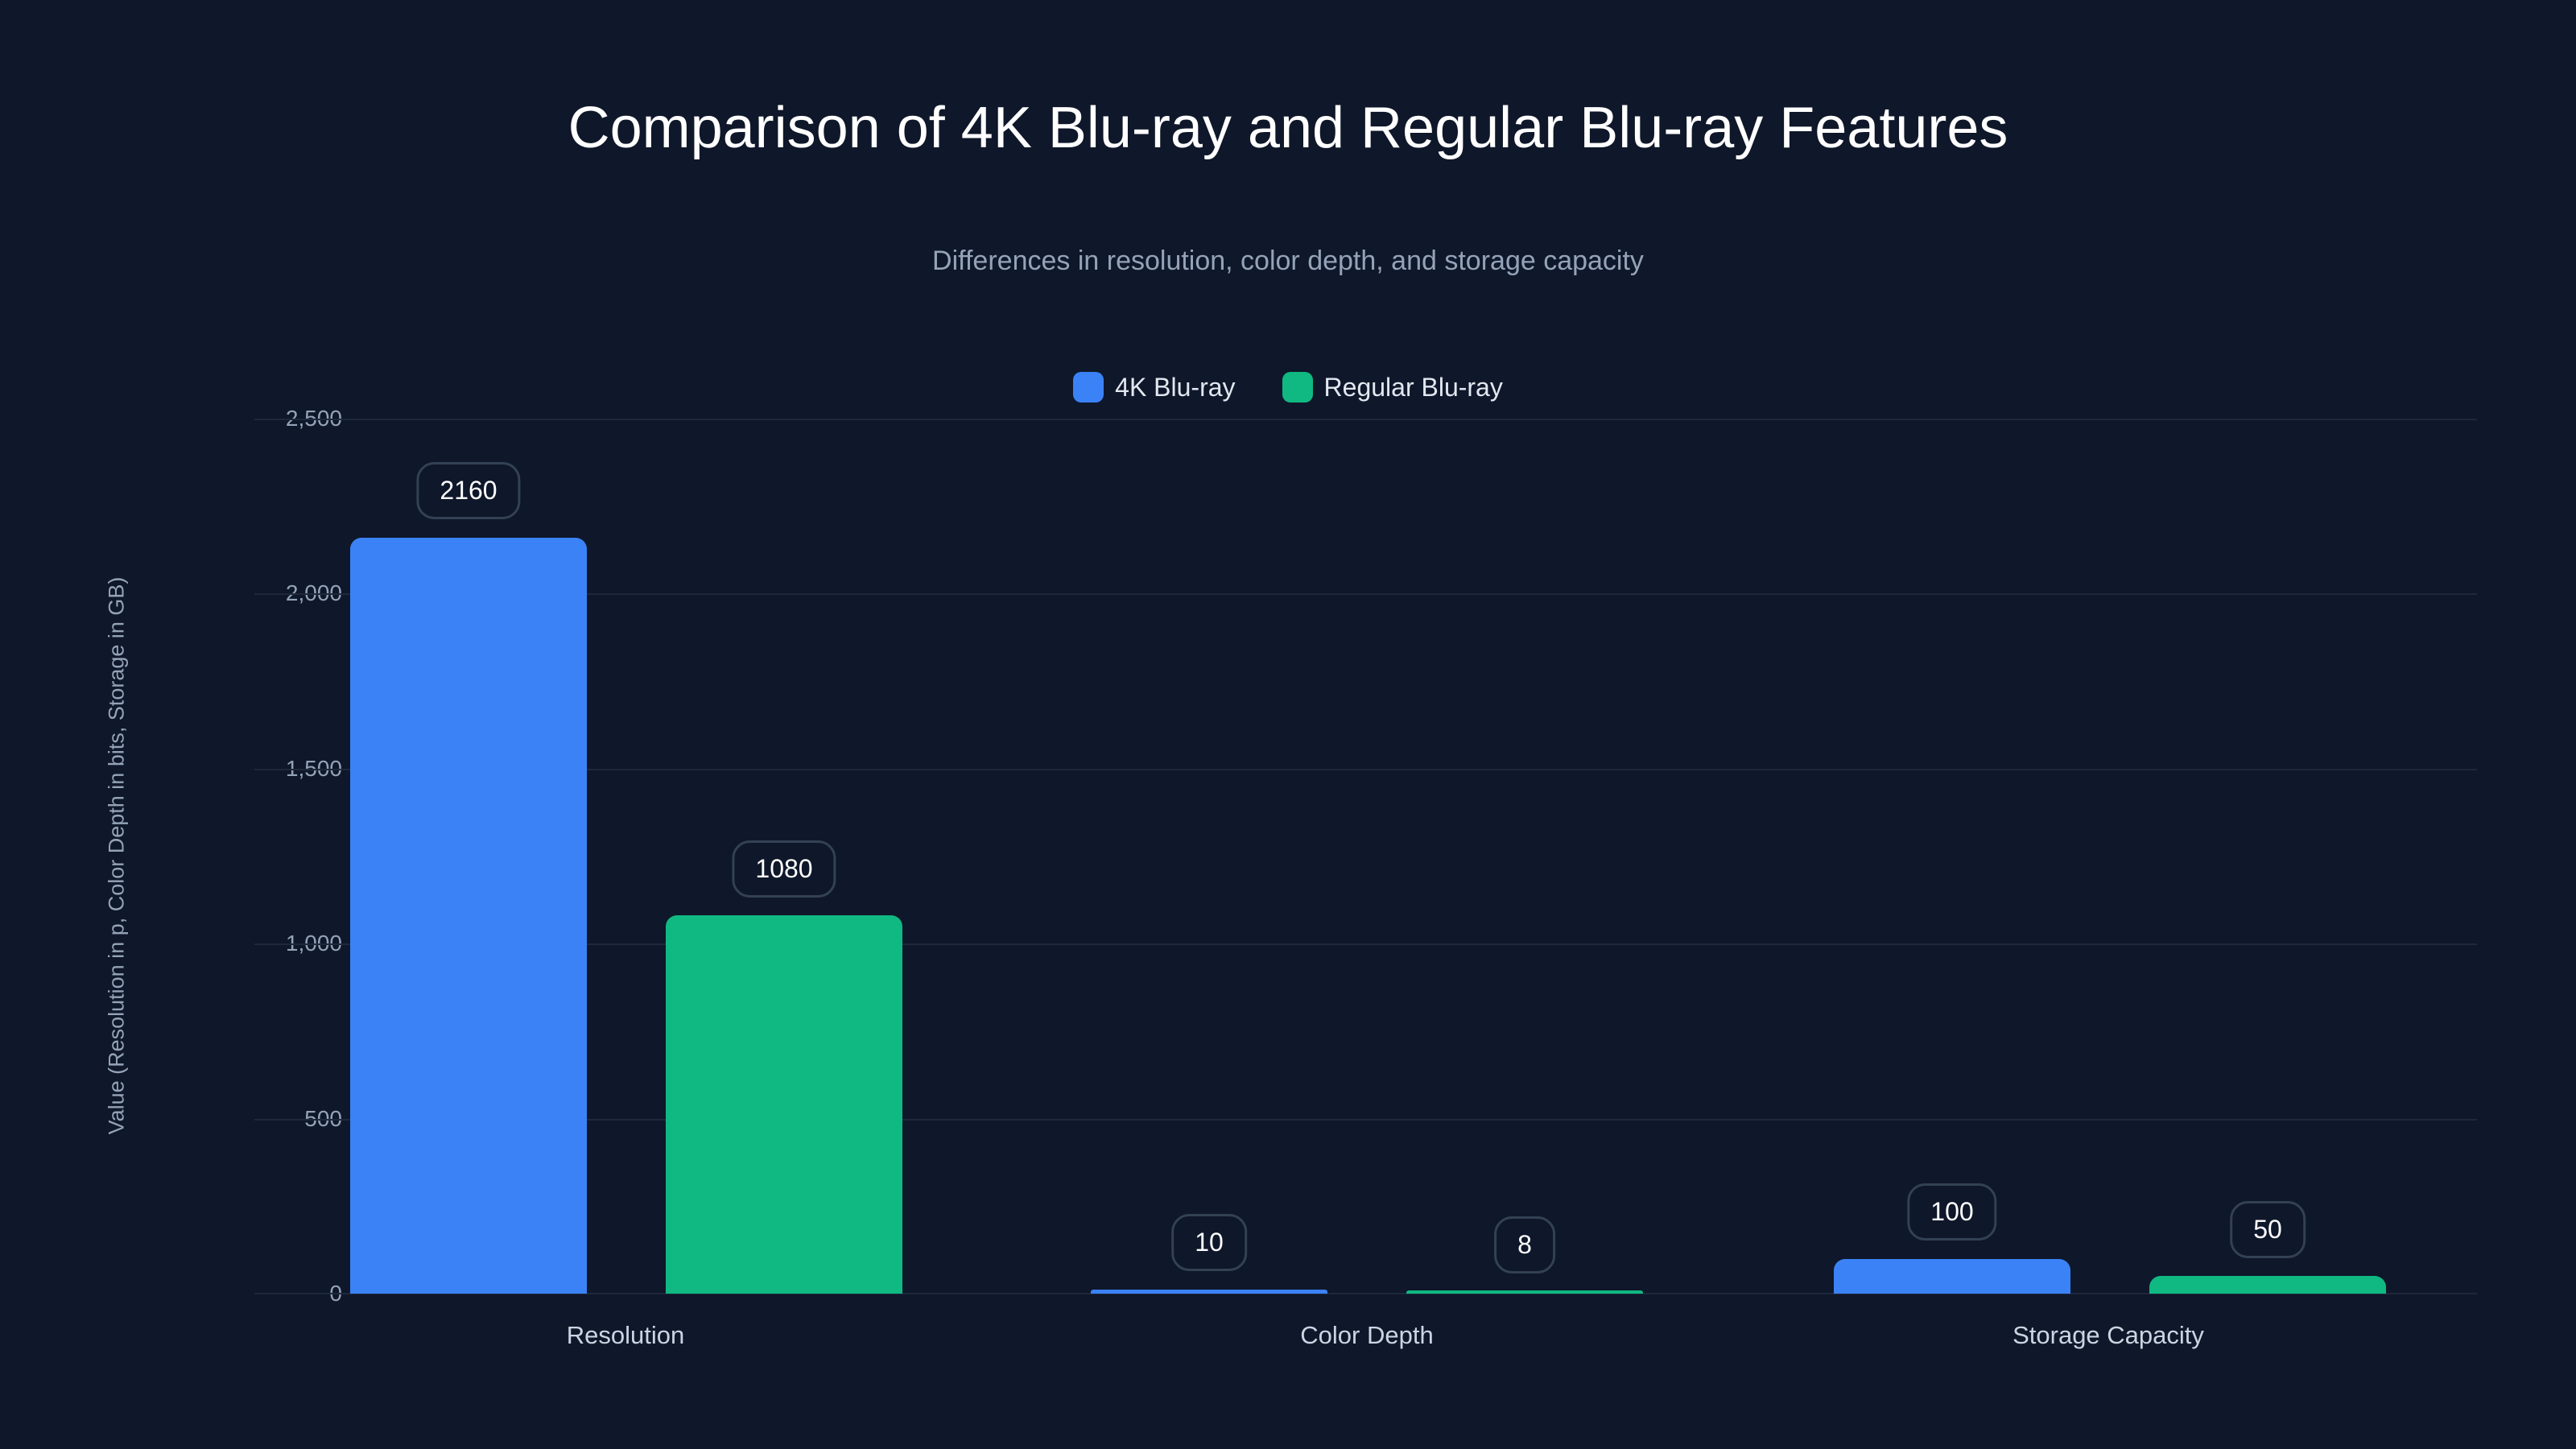  I want to click on y-tick-1500: 1,500, so click(313, 768).